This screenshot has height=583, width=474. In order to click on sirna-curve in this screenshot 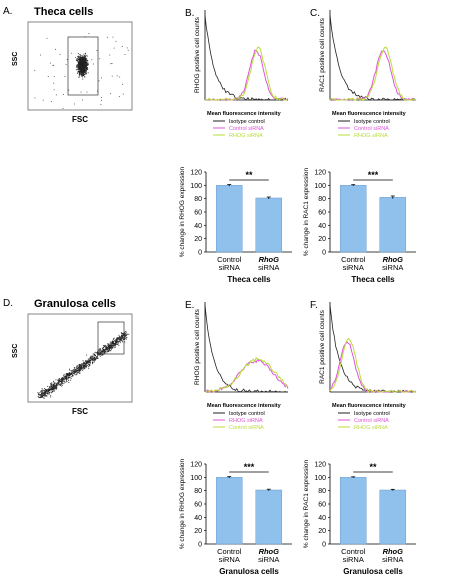, I will do `click(246, 73)`.